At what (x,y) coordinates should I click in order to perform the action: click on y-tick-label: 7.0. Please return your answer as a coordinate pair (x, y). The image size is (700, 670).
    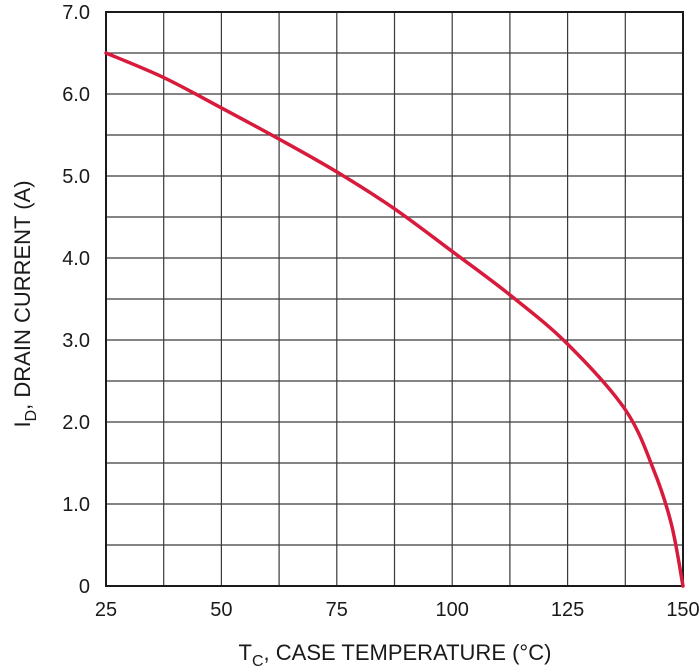
    Looking at the image, I should click on (76, 13).